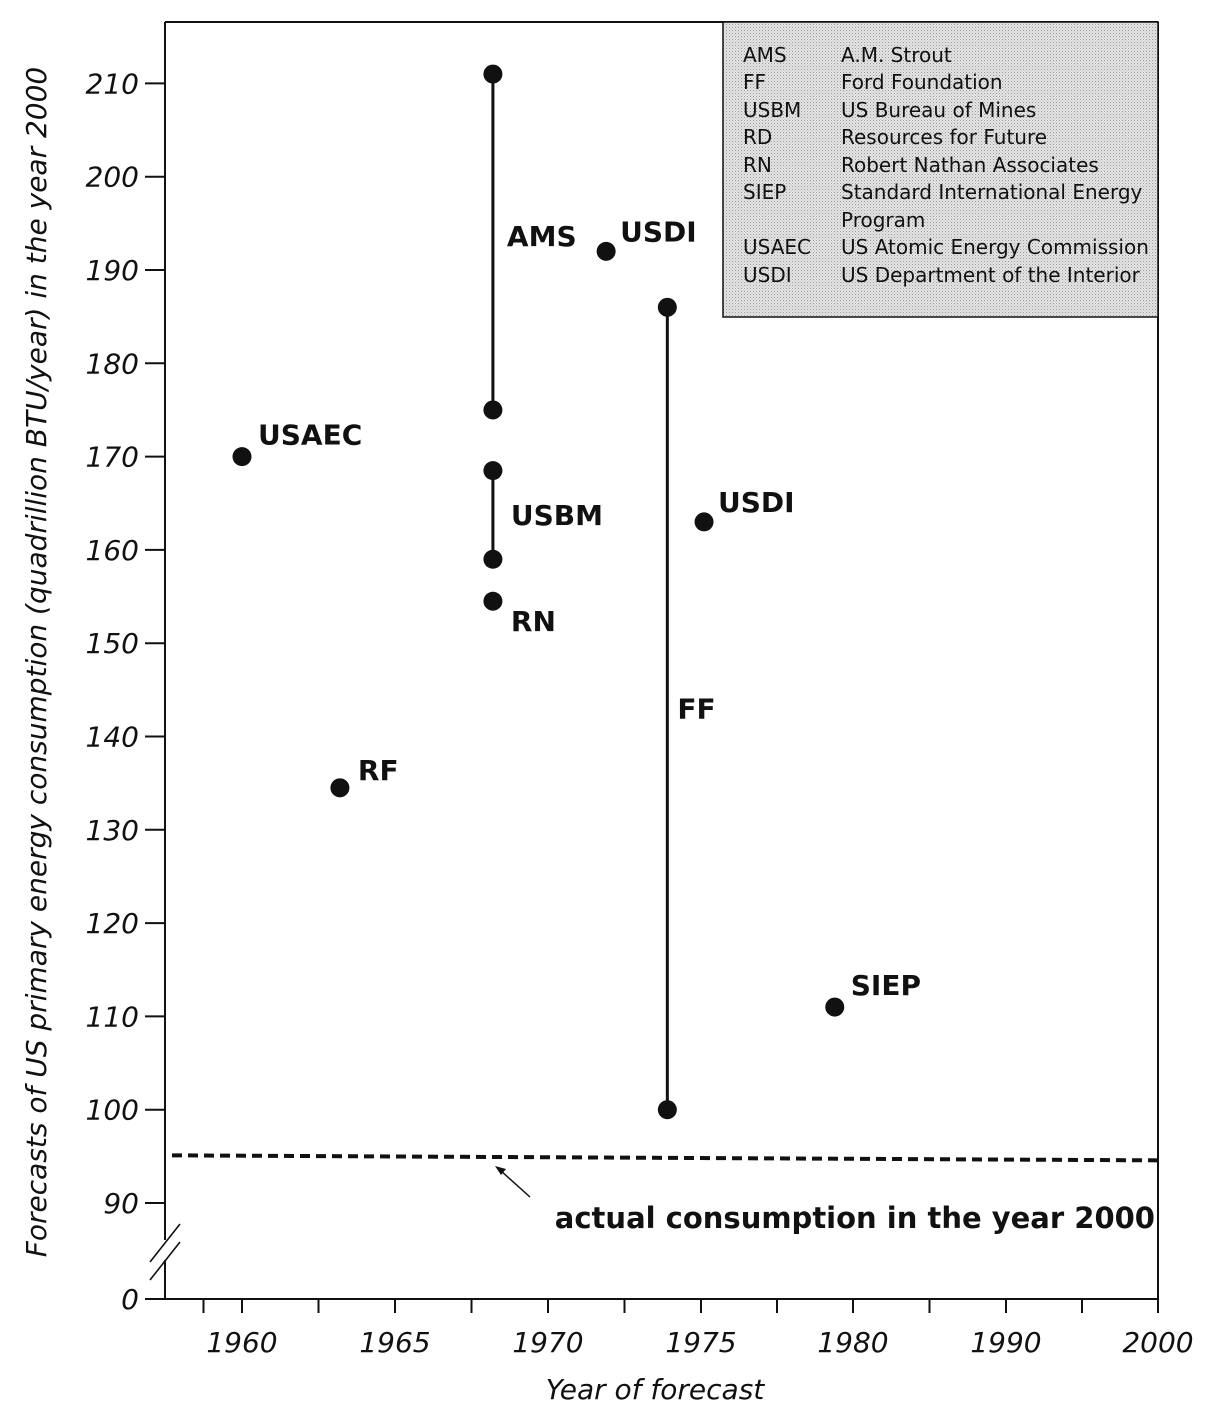 The width and height of the screenshot is (1224, 1422). I want to click on legend-name-usbm: US Bureau of Mines, so click(938, 110).